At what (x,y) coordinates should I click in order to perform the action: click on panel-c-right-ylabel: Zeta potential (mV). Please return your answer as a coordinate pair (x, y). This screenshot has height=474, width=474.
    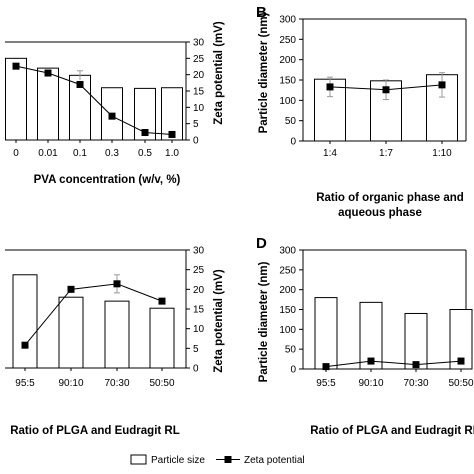
    Looking at the image, I should click on (219, 321).